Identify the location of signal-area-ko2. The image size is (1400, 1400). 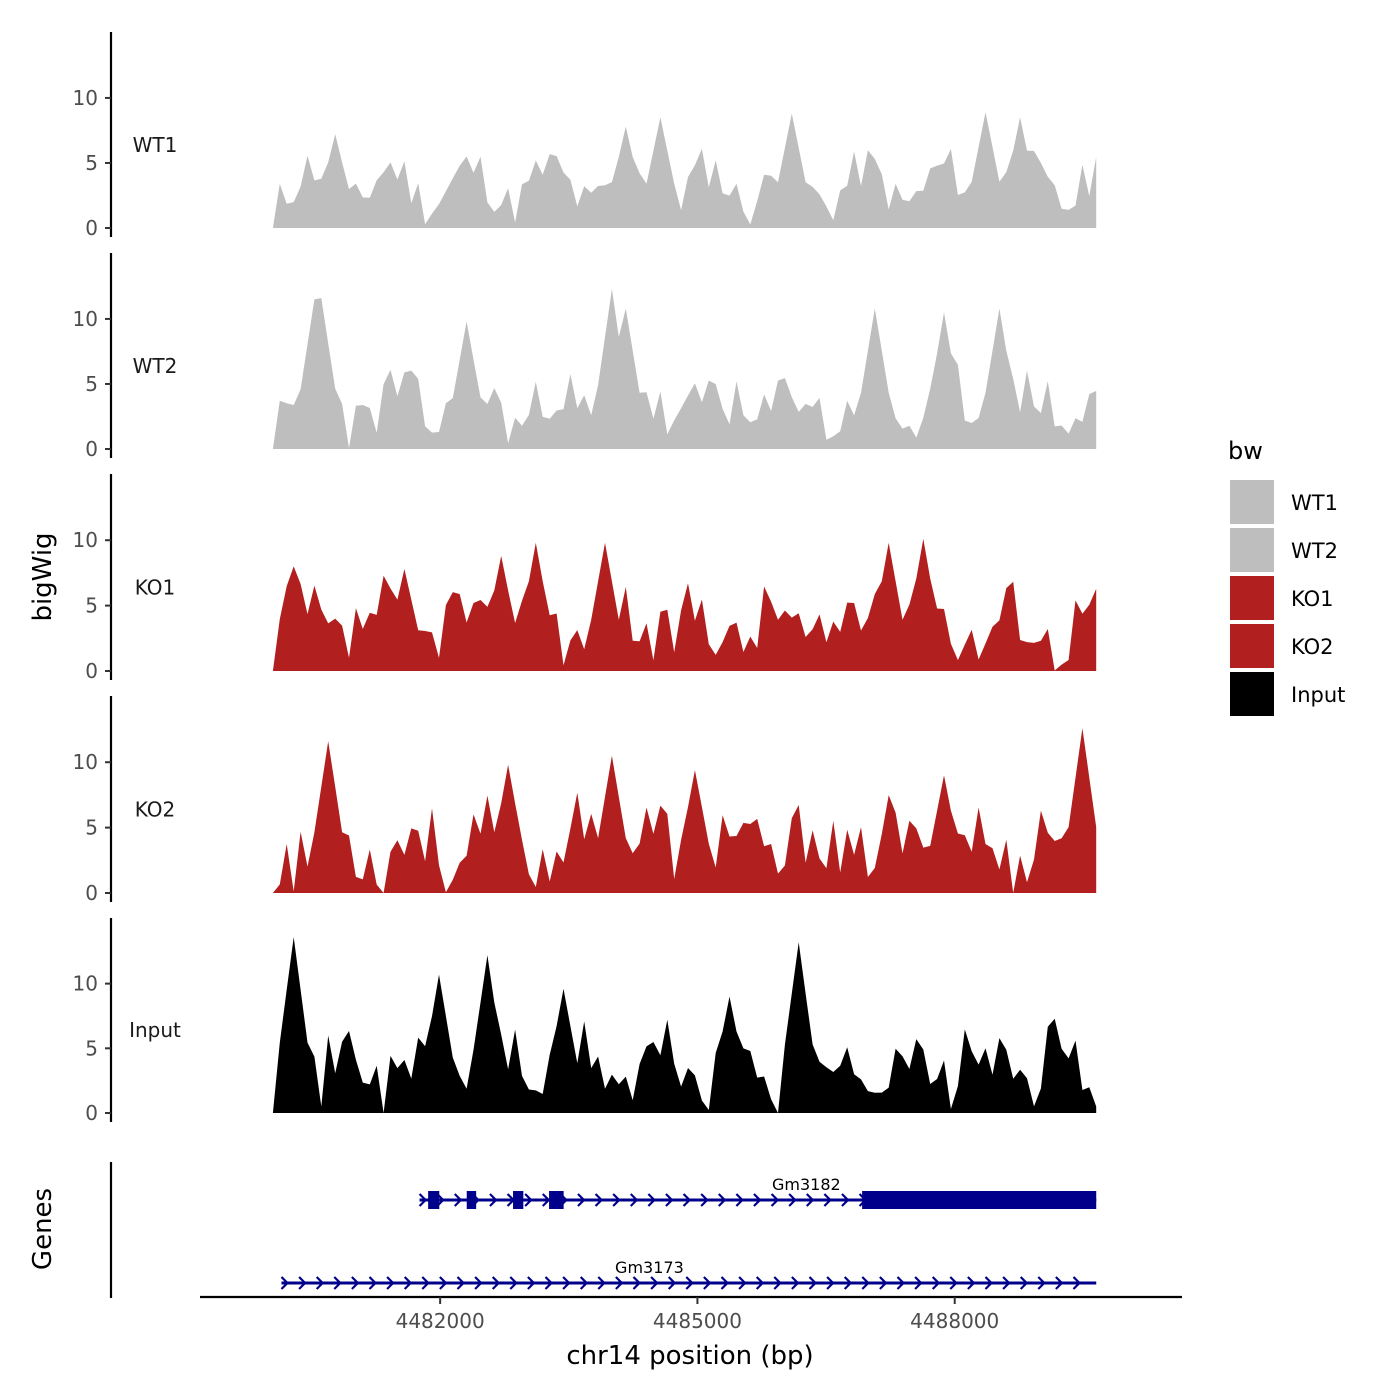
(684, 810).